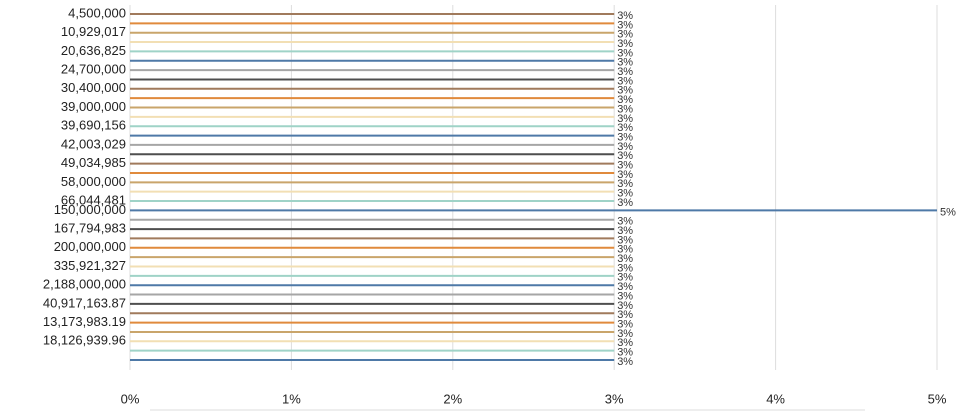 This screenshot has height=412, width=964. Describe the element at coordinates (90, 265) in the screenshot. I see `y-tick-label: 335,921,327` at that location.